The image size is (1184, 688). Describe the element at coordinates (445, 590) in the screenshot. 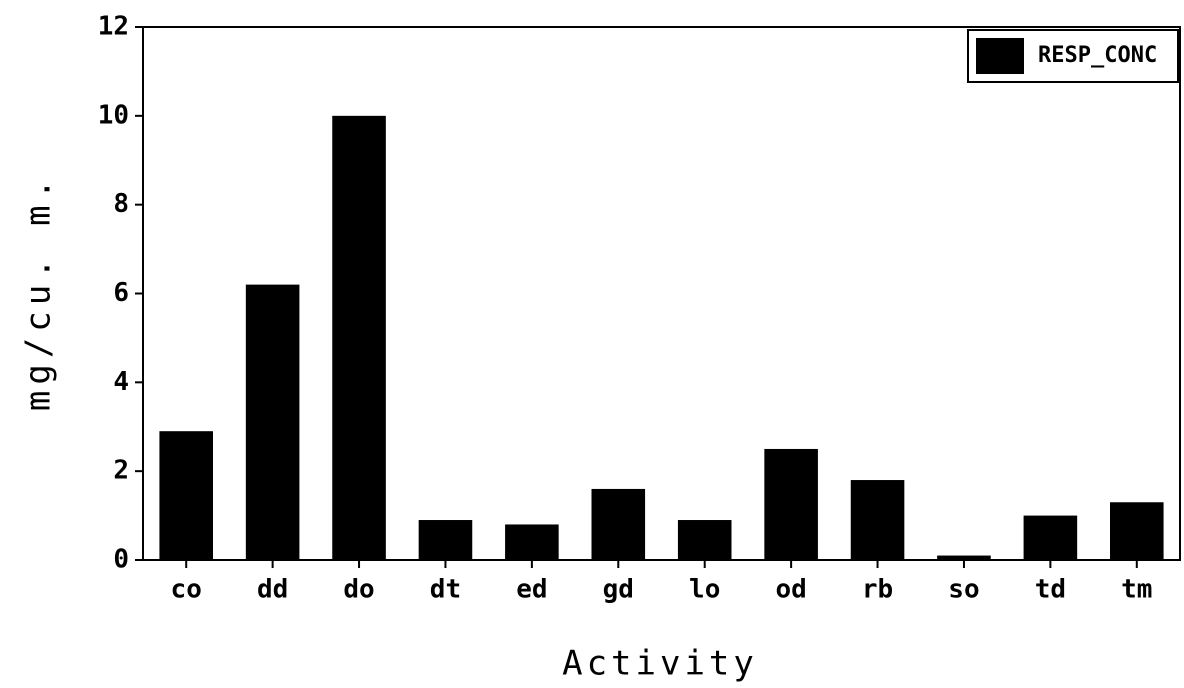

I see `x-tick-label: dt` at that location.